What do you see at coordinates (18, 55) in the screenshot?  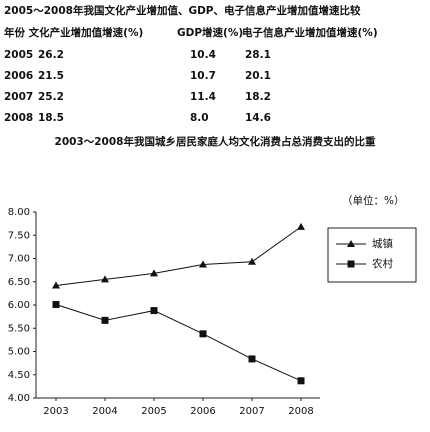 I see `table-cell: 2005` at bounding box center [18, 55].